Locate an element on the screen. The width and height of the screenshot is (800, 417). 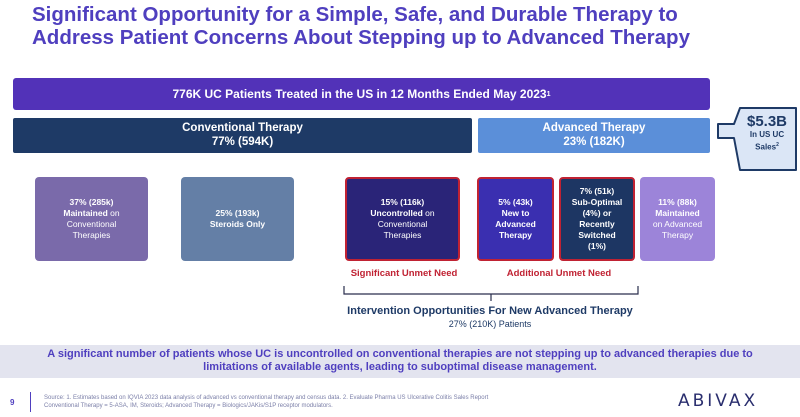
segment-desc-bold: Uncontrolled is located at coordinates (396, 213).